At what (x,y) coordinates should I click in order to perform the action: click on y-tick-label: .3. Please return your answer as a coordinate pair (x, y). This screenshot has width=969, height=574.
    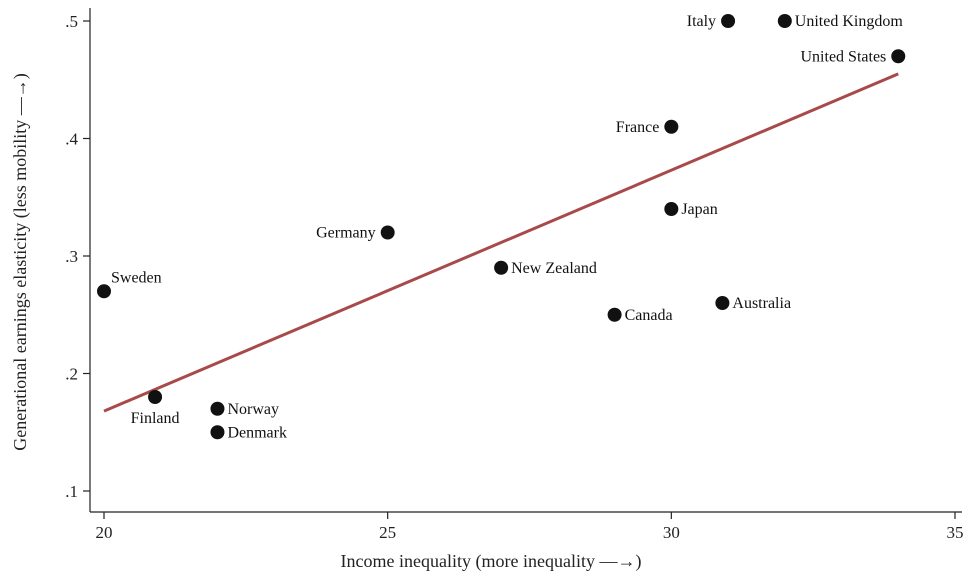
    Looking at the image, I should click on (71, 256).